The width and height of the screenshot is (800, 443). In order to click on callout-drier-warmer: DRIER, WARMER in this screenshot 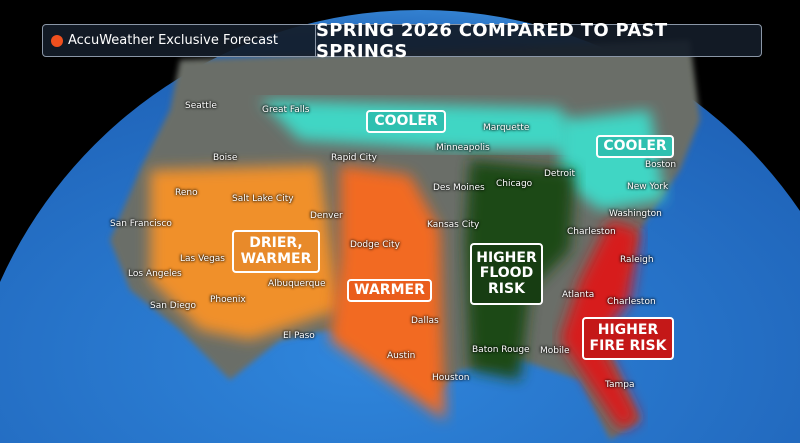, I will do `click(276, 251)`.